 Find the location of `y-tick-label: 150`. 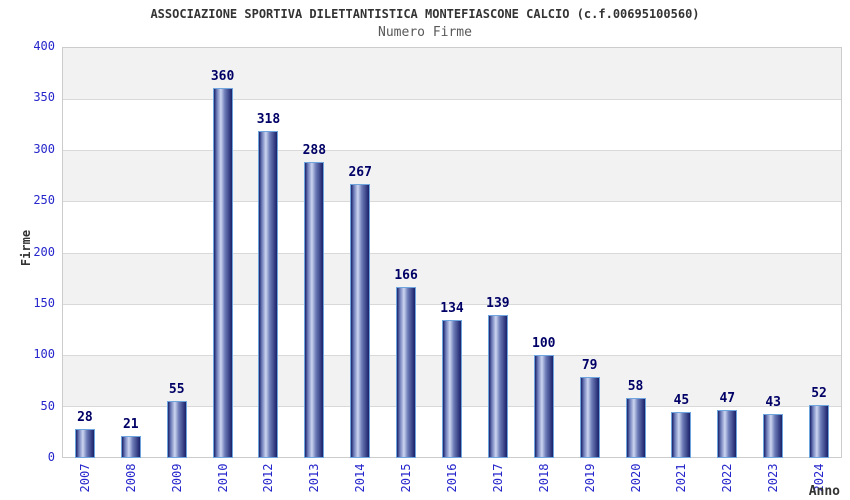

y-tick-label: 150 is located at coordinates (44, 302).